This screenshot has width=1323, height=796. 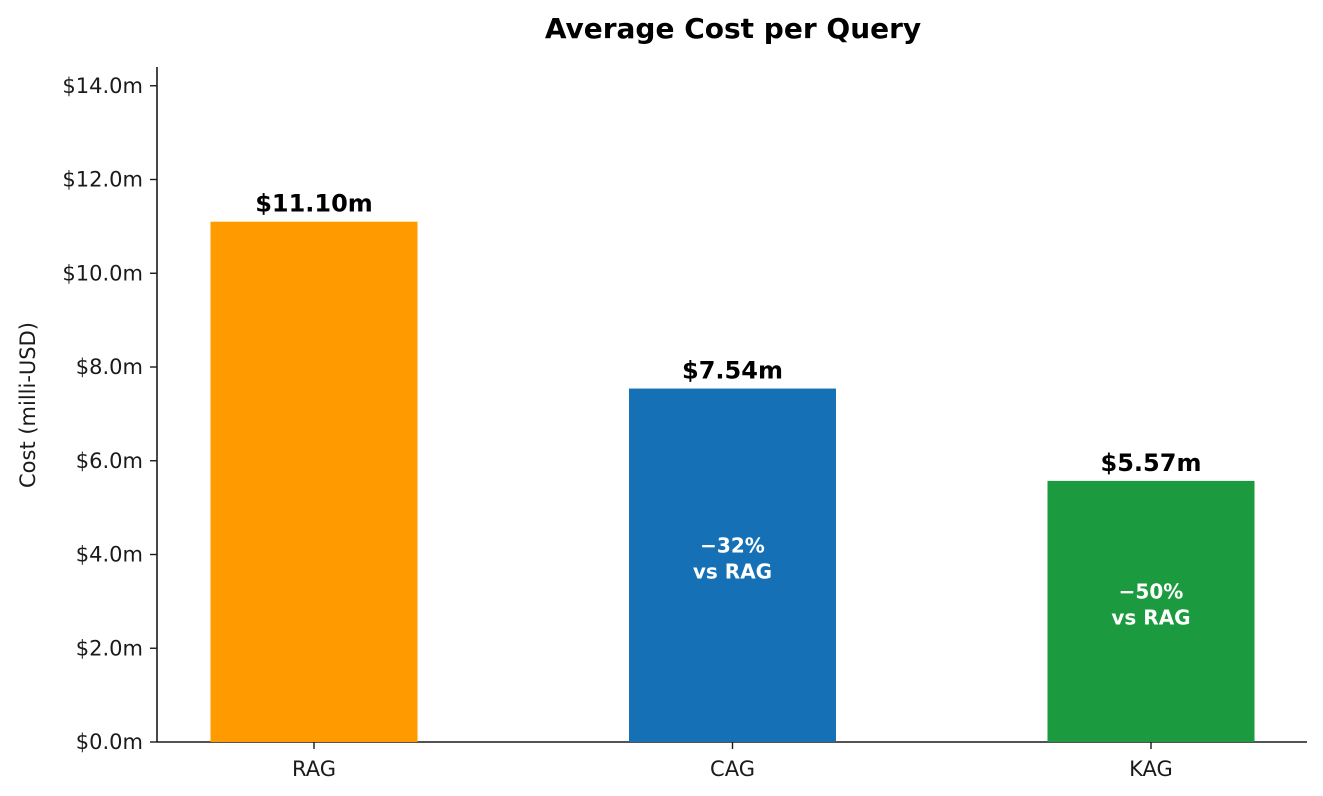 What do you see at coordinates (109, 648) in the screenshot?
I see `y-tick-label: $2.0m` at bounding box center [109, 648].